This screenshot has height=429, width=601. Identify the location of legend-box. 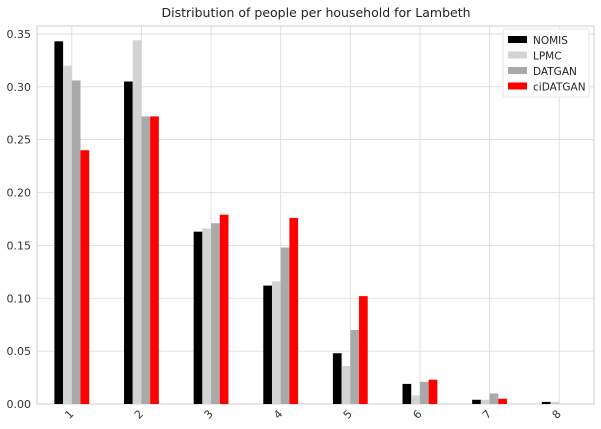
(546, 63).